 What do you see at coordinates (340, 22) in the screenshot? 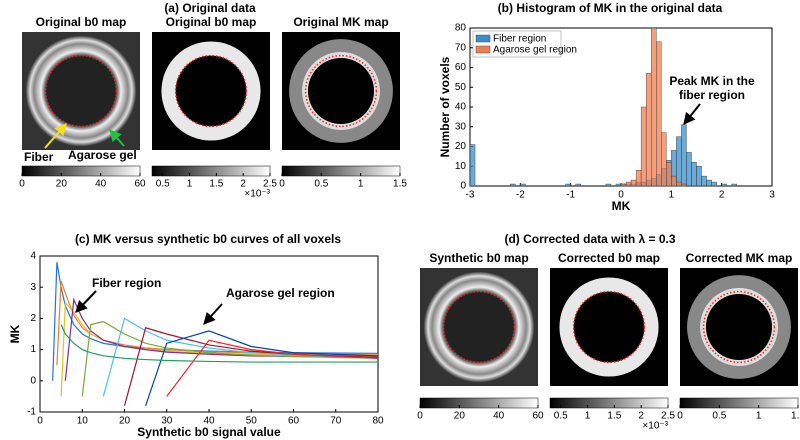
I see `image-label: Original MK map` at bounding box center [340, 22].